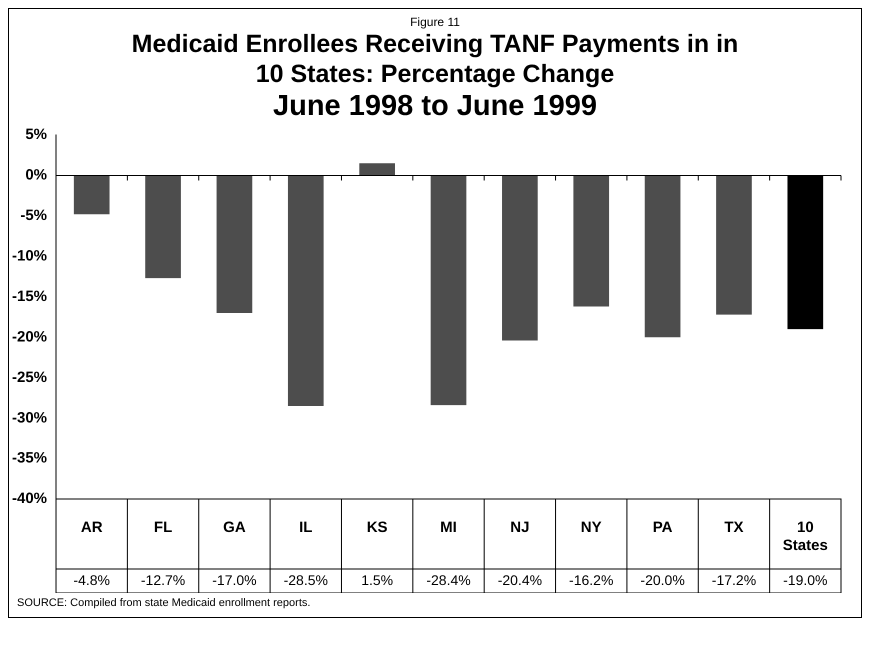 Image resolution: width=870 pixels, height=651 pixels. I want to click on source-note: SOURCE: Compiled from state Medicaid enrollment reports., so click(164, 603).